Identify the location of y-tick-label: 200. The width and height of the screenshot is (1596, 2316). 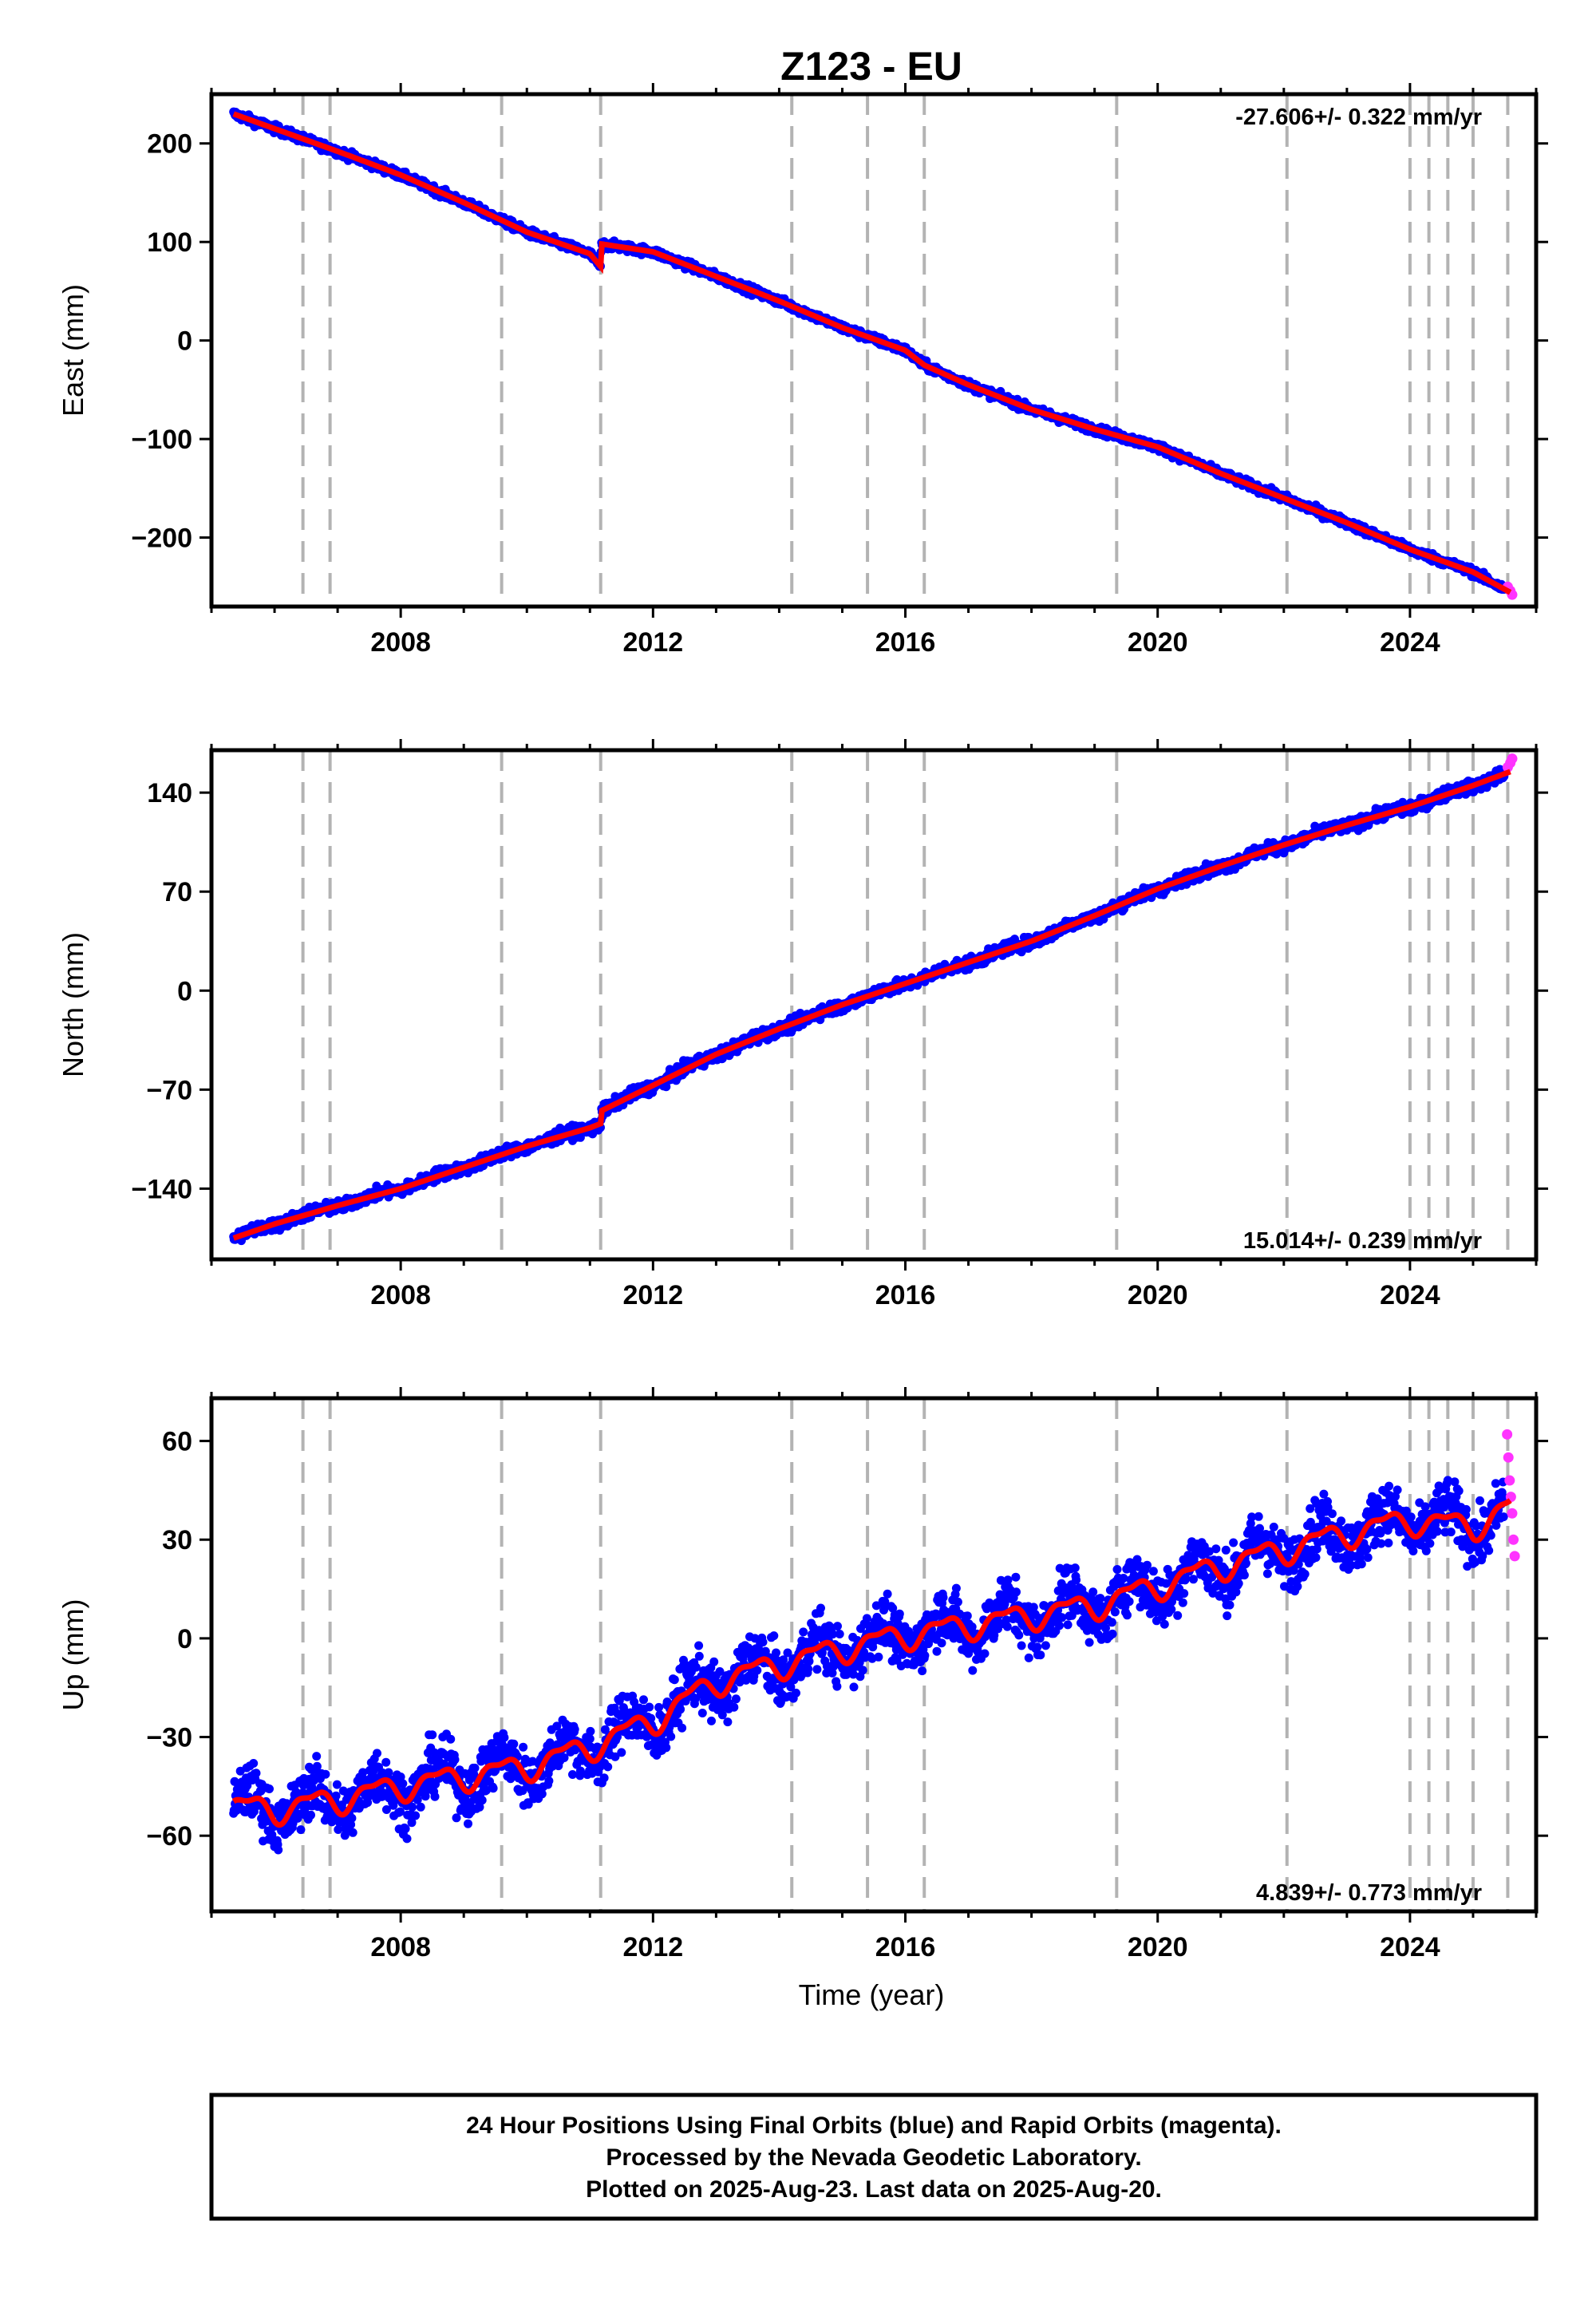
(169, 144).